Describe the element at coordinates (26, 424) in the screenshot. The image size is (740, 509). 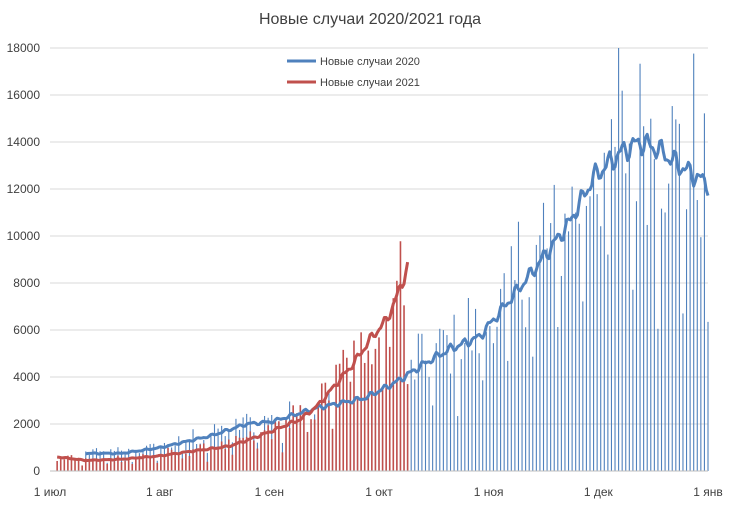
I see `y-tick-label: 2000` at that location.